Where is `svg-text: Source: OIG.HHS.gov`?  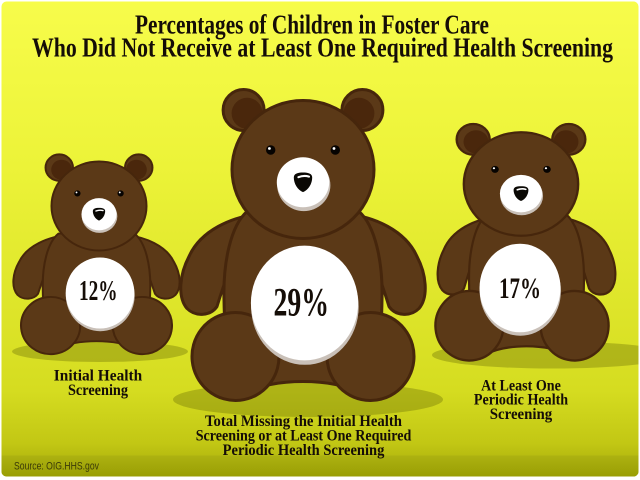
svg-text: Source: OIG.HHS.gov is located at coordinates (56, 467).